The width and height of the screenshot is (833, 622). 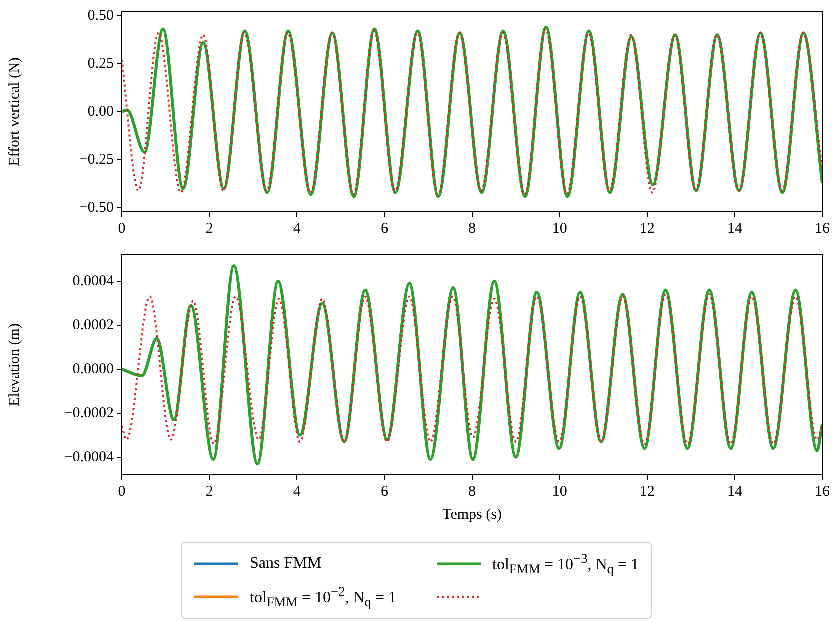 I want to click on y-tick-label: 0.00, so click(x=101, y=112).